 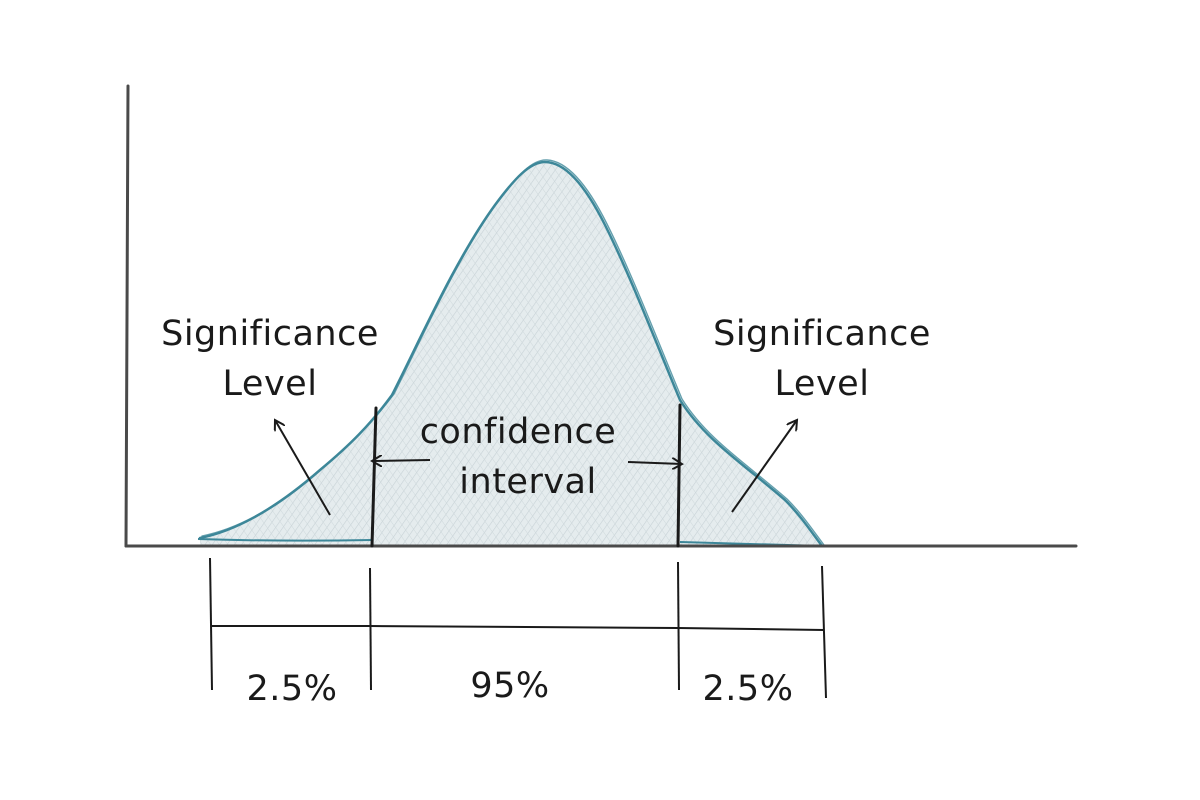 I want to click on left-tail-percent-label: 2.5%, so click(x=292, y=689).